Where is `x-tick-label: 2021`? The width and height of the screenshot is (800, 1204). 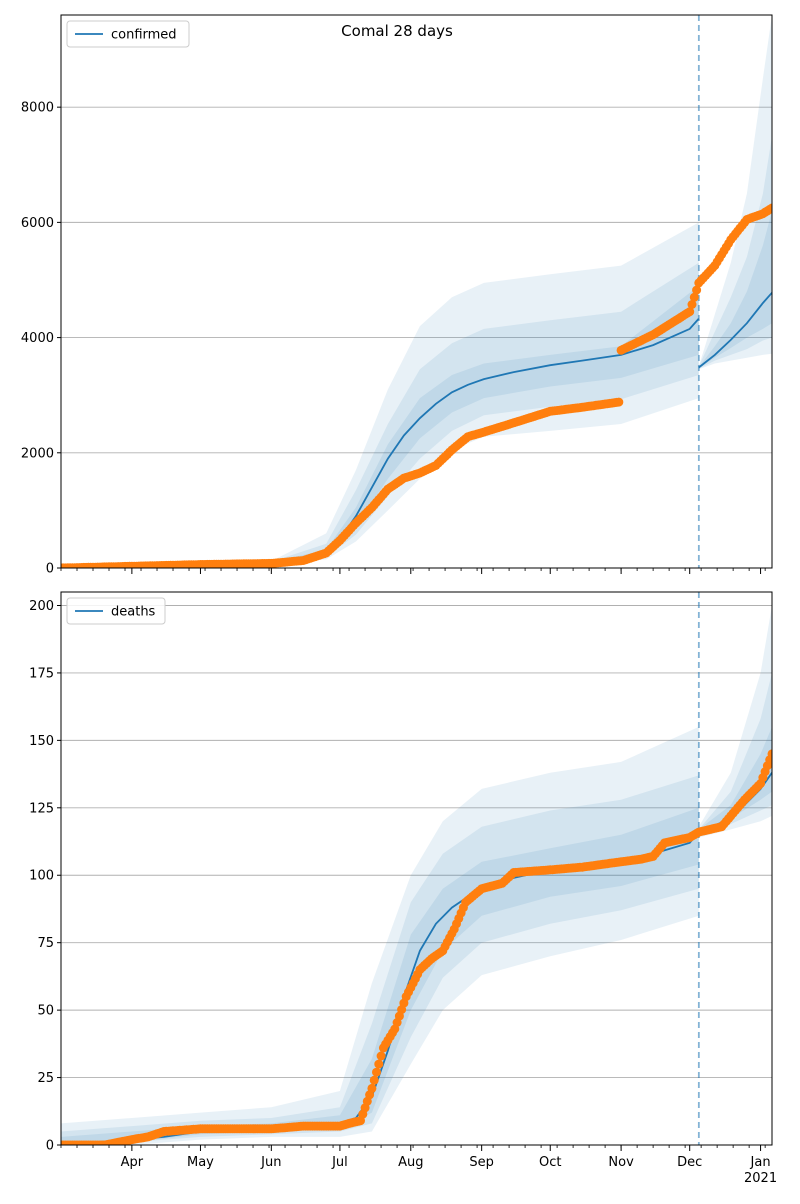 x-tick-label: 2021 is located at coordinates (760, 1178).